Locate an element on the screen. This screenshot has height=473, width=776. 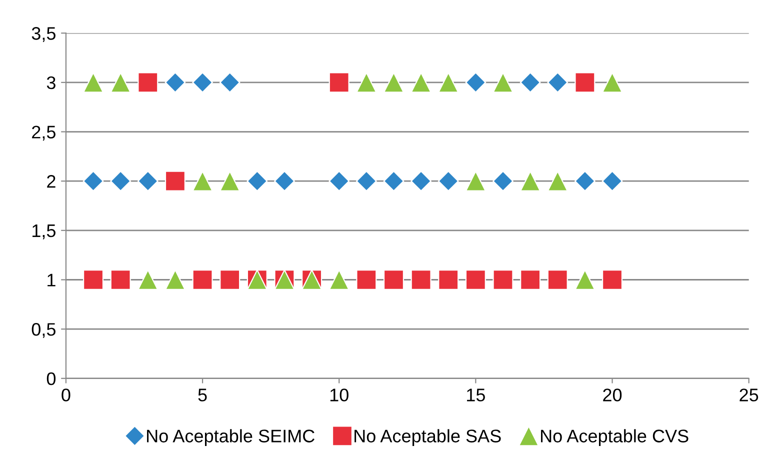
x-tick-label: 25 is located at coordinates (749, 395).